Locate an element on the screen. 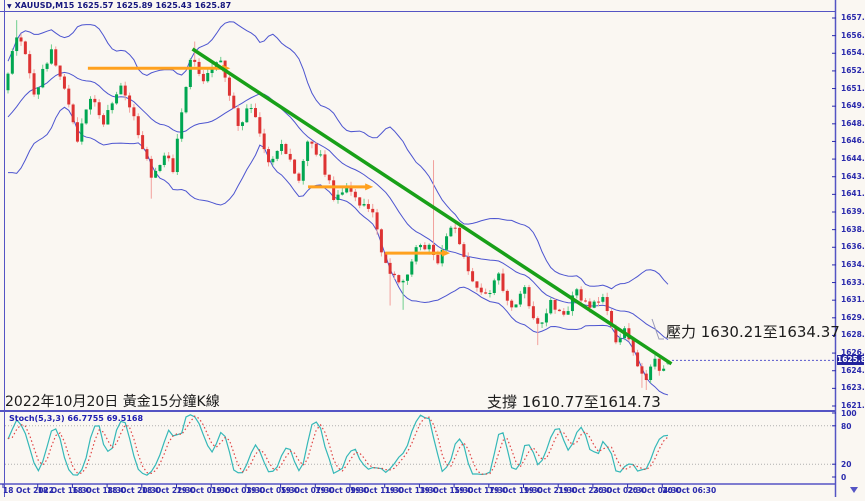 The height and width of the screenshot is (501, 865). support-annotation: 支撐 1610.77至1614.73 is located at coordinates (574, 402).